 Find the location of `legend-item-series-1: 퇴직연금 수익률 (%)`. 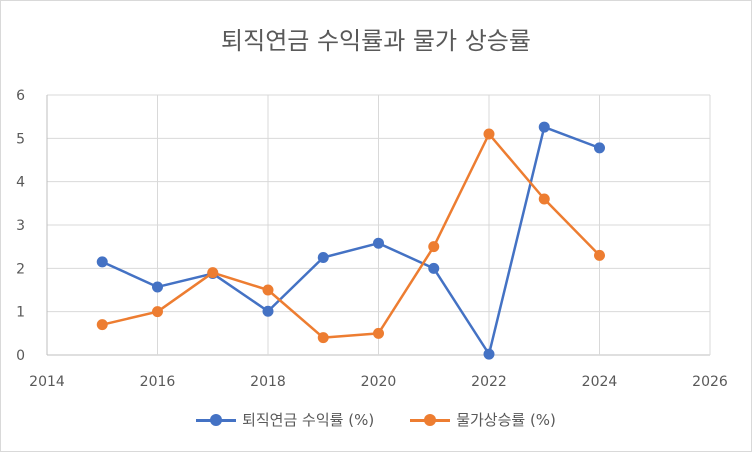

legend-item-series-1: 퇴직연금 수익률 (%) is located at coordinates (285, 419).